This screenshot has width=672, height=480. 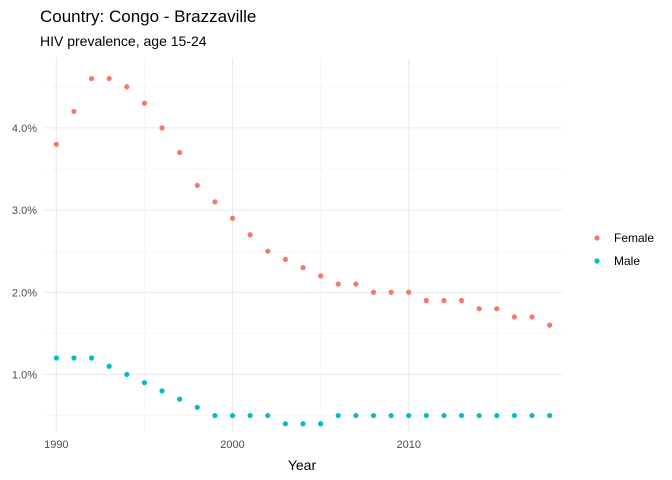 I want to click on x-tick-labels: 1990 2000 2010, so click(x=232, y=445).